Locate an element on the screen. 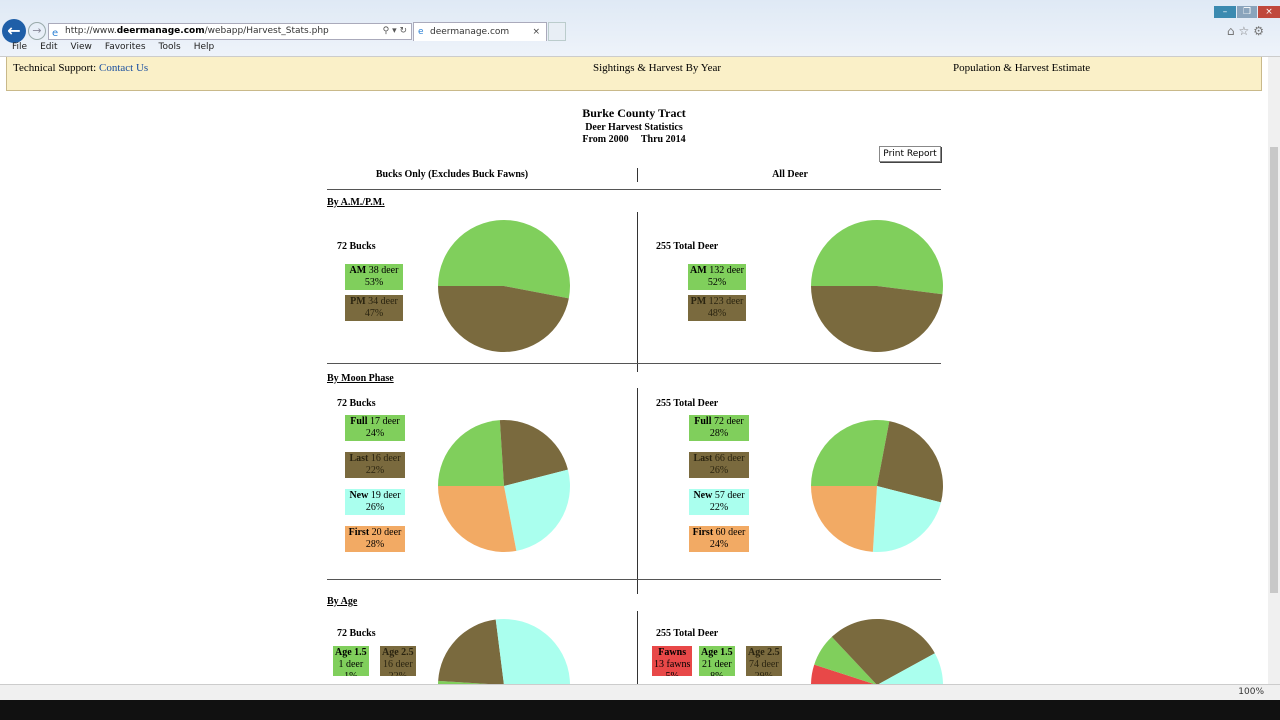 The height and width of the screenshot is (720, 1280). legend-count: 123 deer is located at coordinates (726, 301).